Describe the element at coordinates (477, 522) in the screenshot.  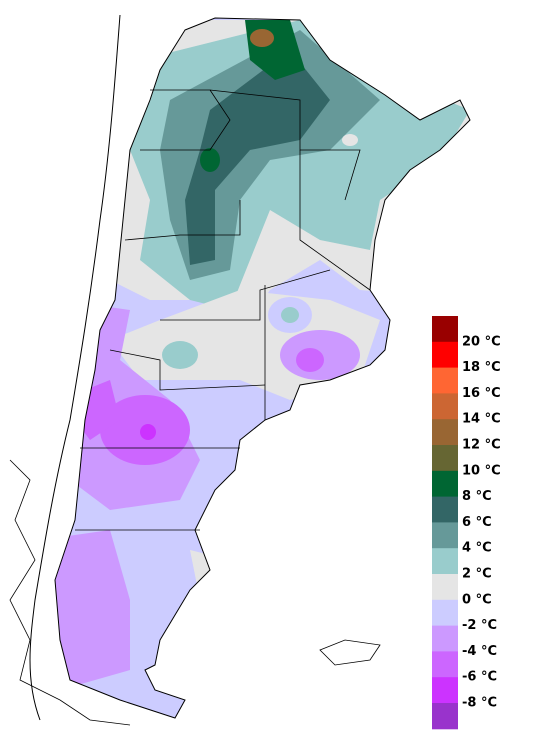
I see `legend-label: 6 °C` at that location.